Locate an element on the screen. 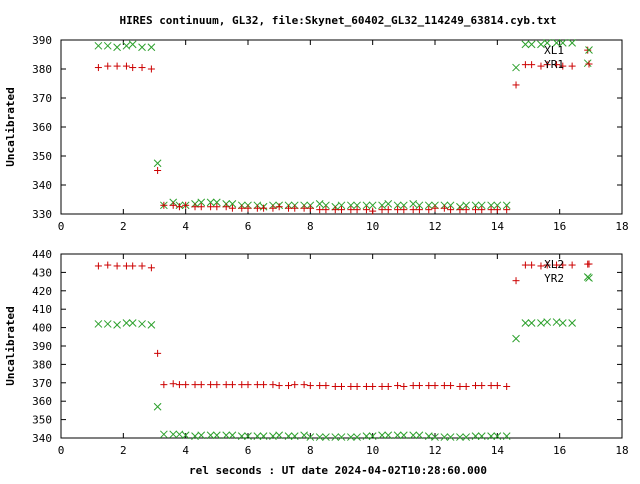 This screenshot has width=640, height=484. x-tick-label: 18 is located at coordinates (621, 226).